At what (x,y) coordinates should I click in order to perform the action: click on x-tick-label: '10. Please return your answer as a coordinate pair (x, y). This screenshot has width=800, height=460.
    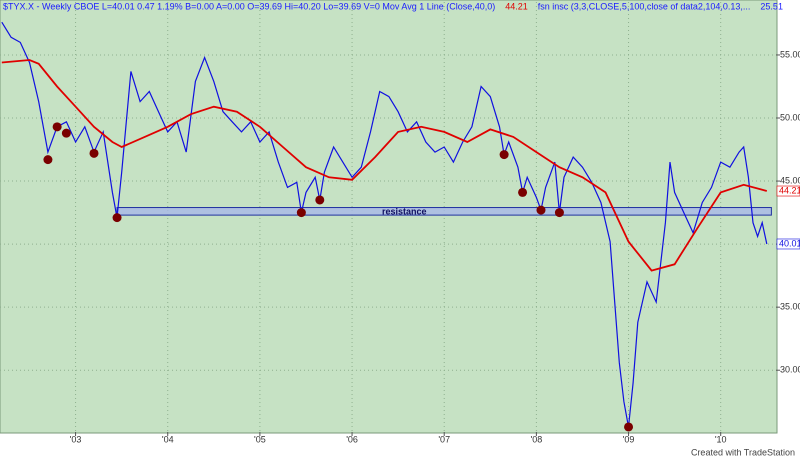
    Looking at the image, I should click on (721, 439).